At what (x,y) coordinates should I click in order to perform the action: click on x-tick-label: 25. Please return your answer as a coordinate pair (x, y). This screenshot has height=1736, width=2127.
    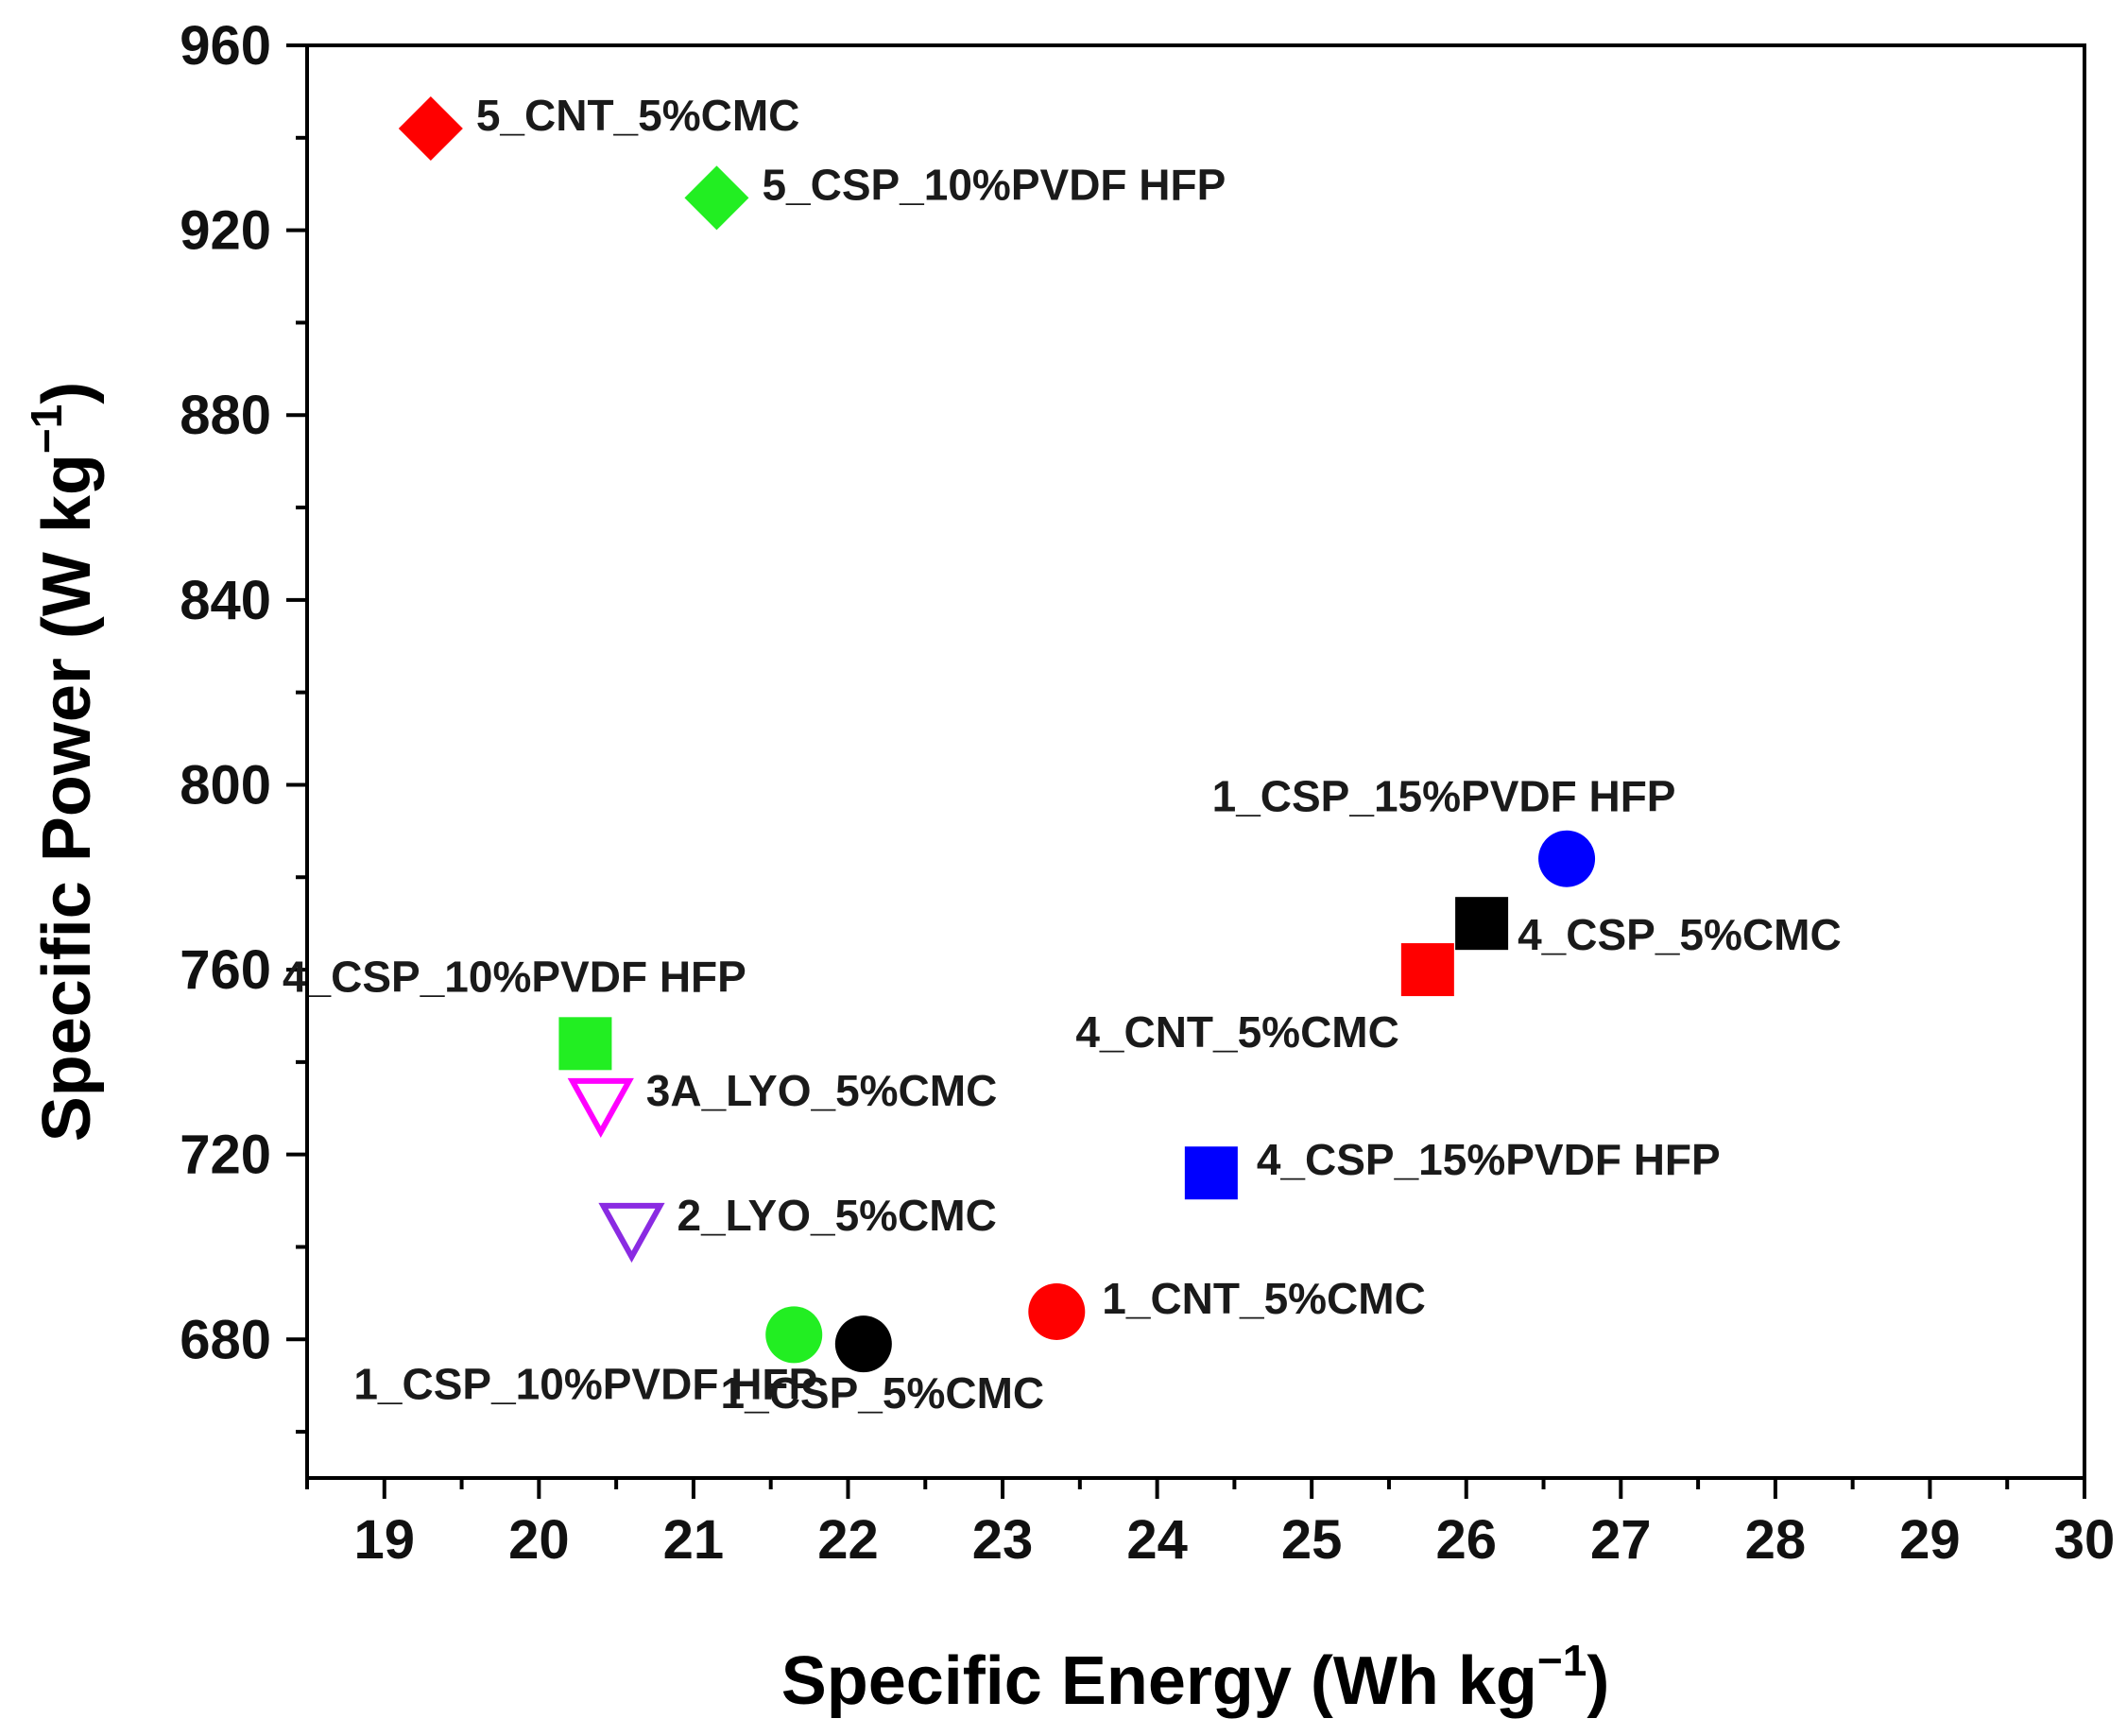
    Looking at the image, I should click on (1312, 1540).